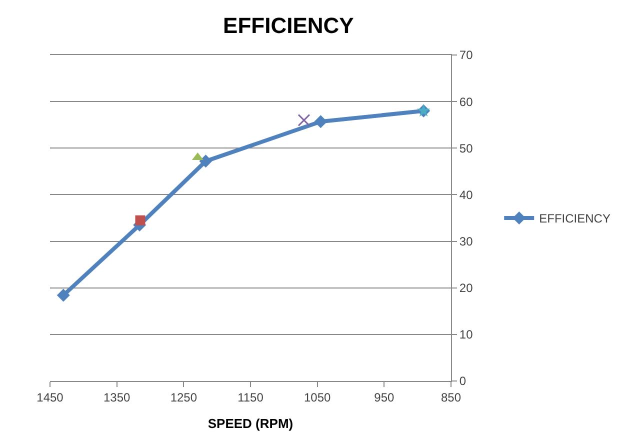 This screenshot has height=441, width=641. What do you see at coordinates (466, 101) in the screenshot?
I see `y-tick-label: 60` at bounding box center [466, 101].